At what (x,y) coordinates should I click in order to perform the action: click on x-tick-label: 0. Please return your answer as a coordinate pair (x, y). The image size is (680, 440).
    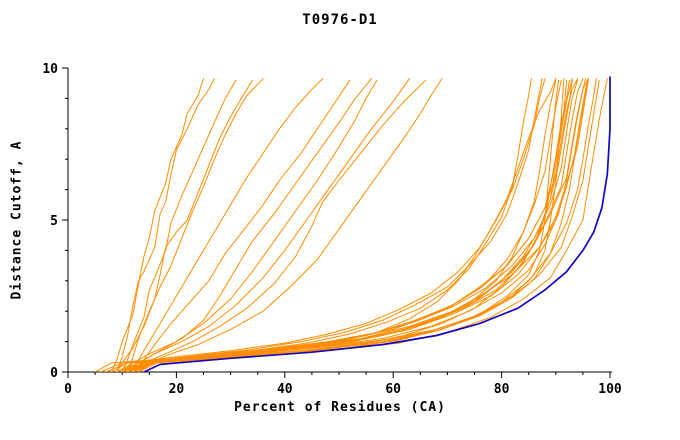
    Looking at the image, I should click on (68, 389).